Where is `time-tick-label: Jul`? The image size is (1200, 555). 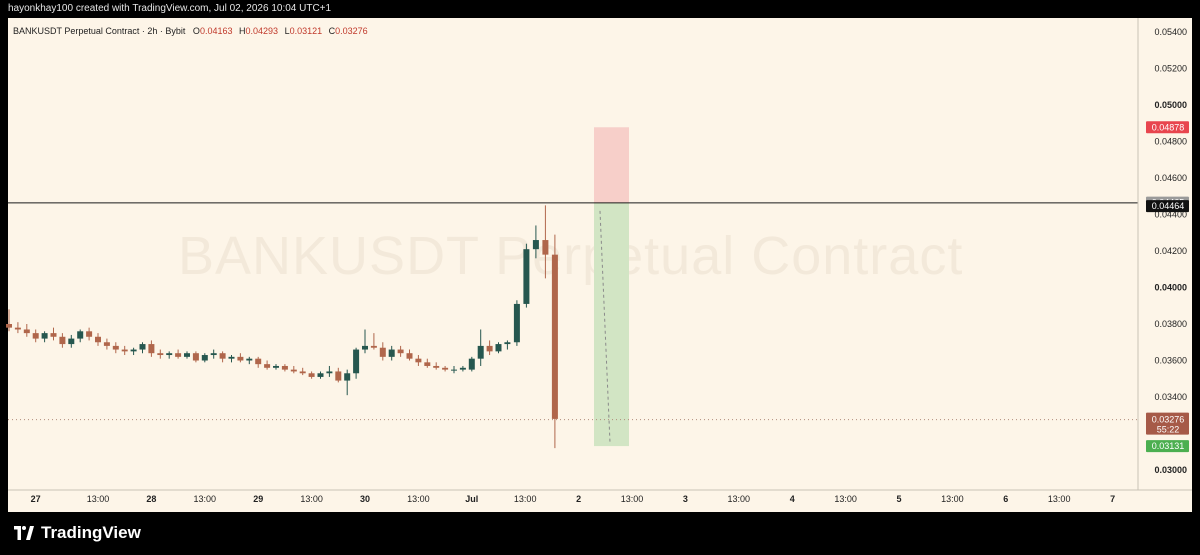 time-tick-label: Jul is located at coordinates (471, 499).